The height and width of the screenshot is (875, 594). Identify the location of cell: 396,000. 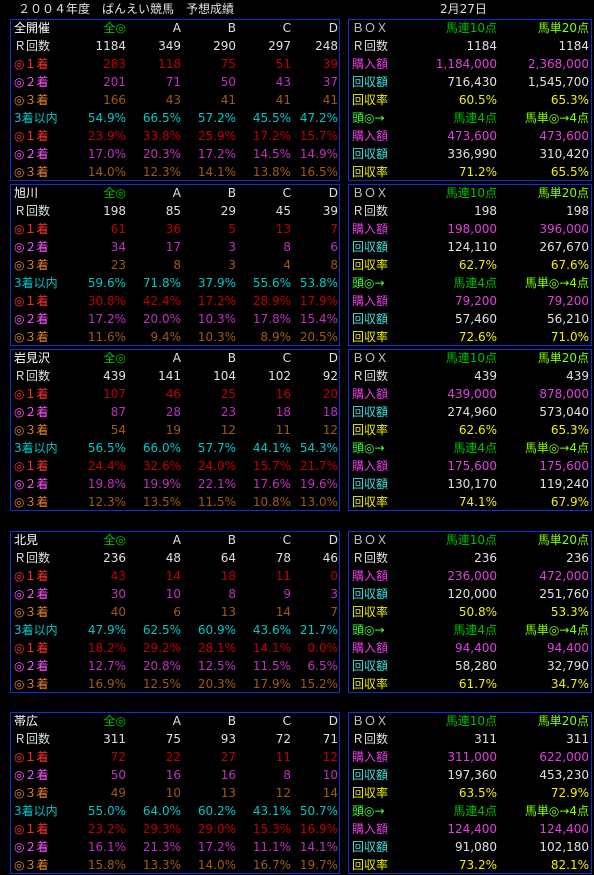
(564, 229).